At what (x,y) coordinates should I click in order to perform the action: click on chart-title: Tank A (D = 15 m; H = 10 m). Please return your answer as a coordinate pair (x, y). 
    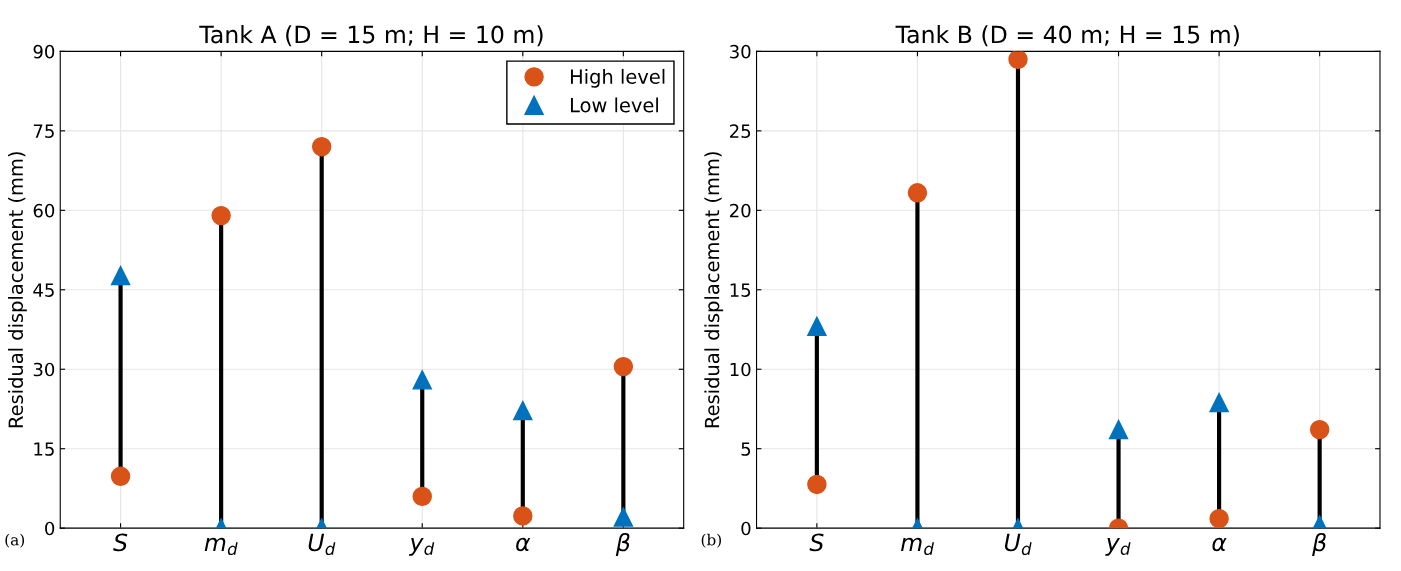
    Looking at the image, I should click on (371, 36).